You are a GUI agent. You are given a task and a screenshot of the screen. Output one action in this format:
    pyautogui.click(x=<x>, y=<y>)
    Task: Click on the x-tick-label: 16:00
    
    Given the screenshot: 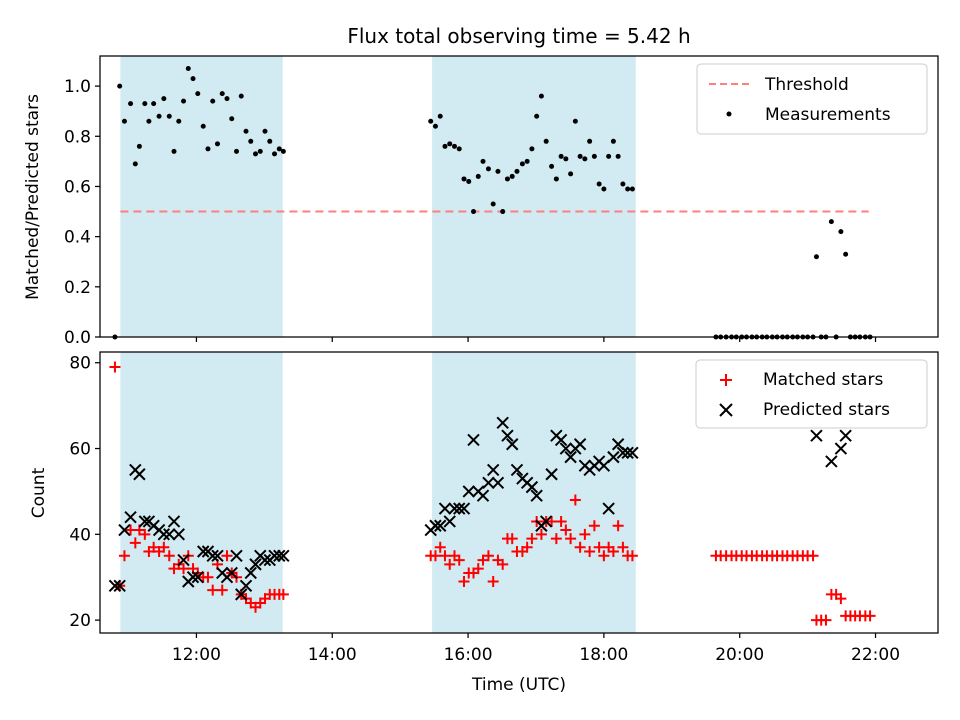 What is the action you would take?
    pyautogui.click(x=468, y=655)
    